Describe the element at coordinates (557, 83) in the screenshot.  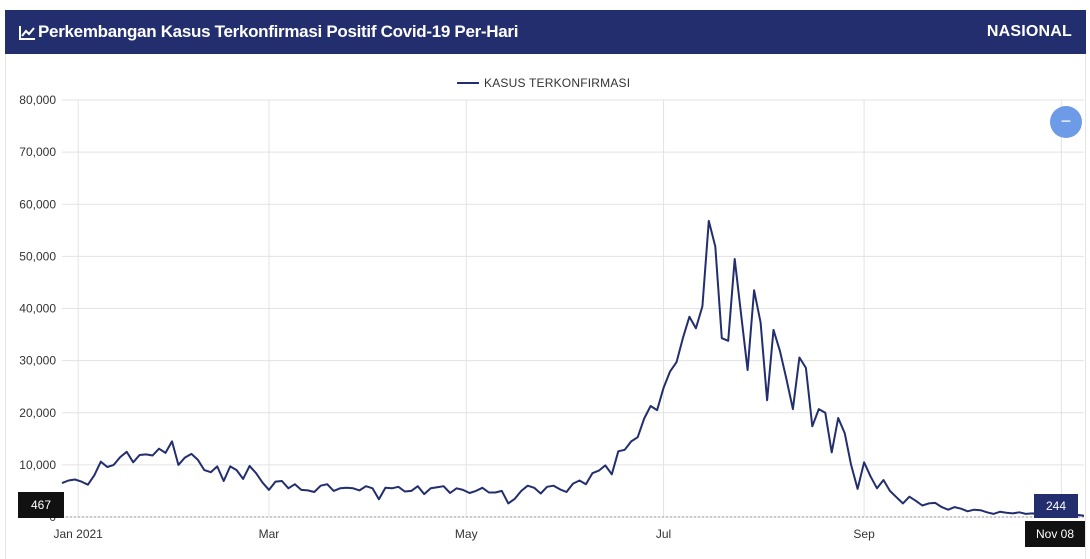
I see `legend-label: KASUS TERKONFIRMASI` at that location.